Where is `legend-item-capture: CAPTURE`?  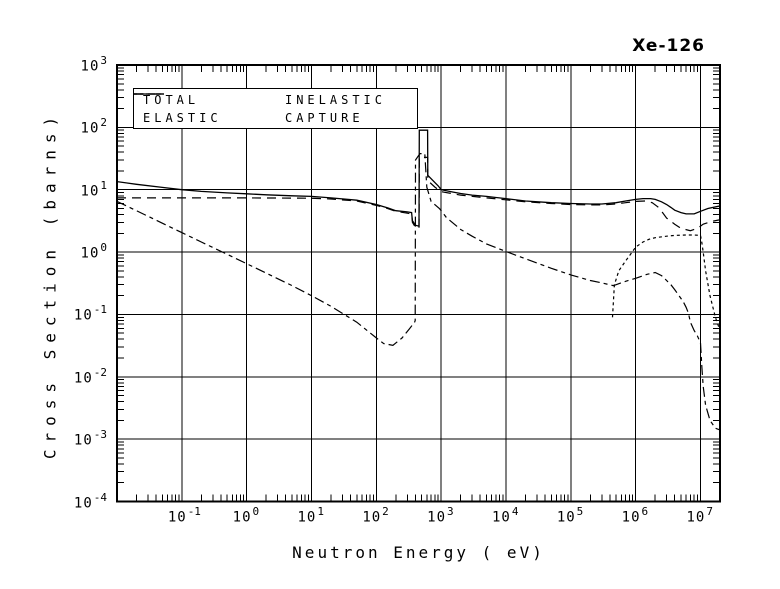
legend-item-capture: CAPTURE is located at coordinates (275, 109).